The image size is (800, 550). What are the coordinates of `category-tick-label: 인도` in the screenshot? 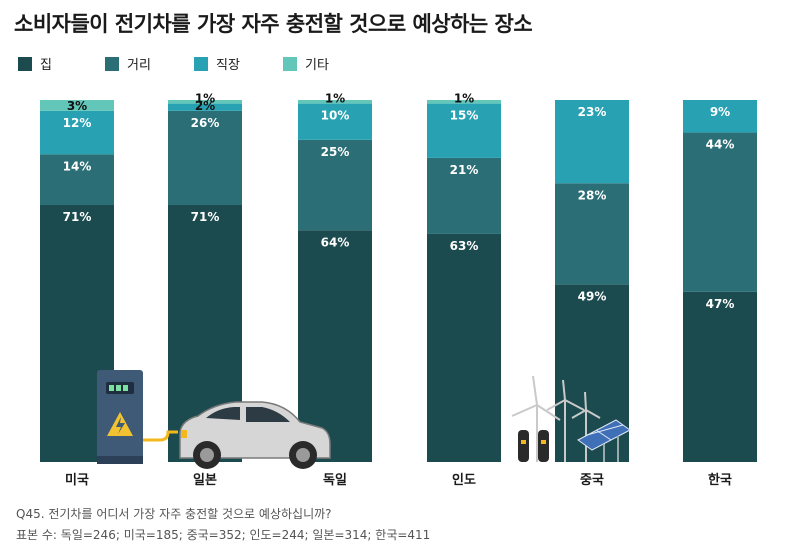 It's located at (464, 480).